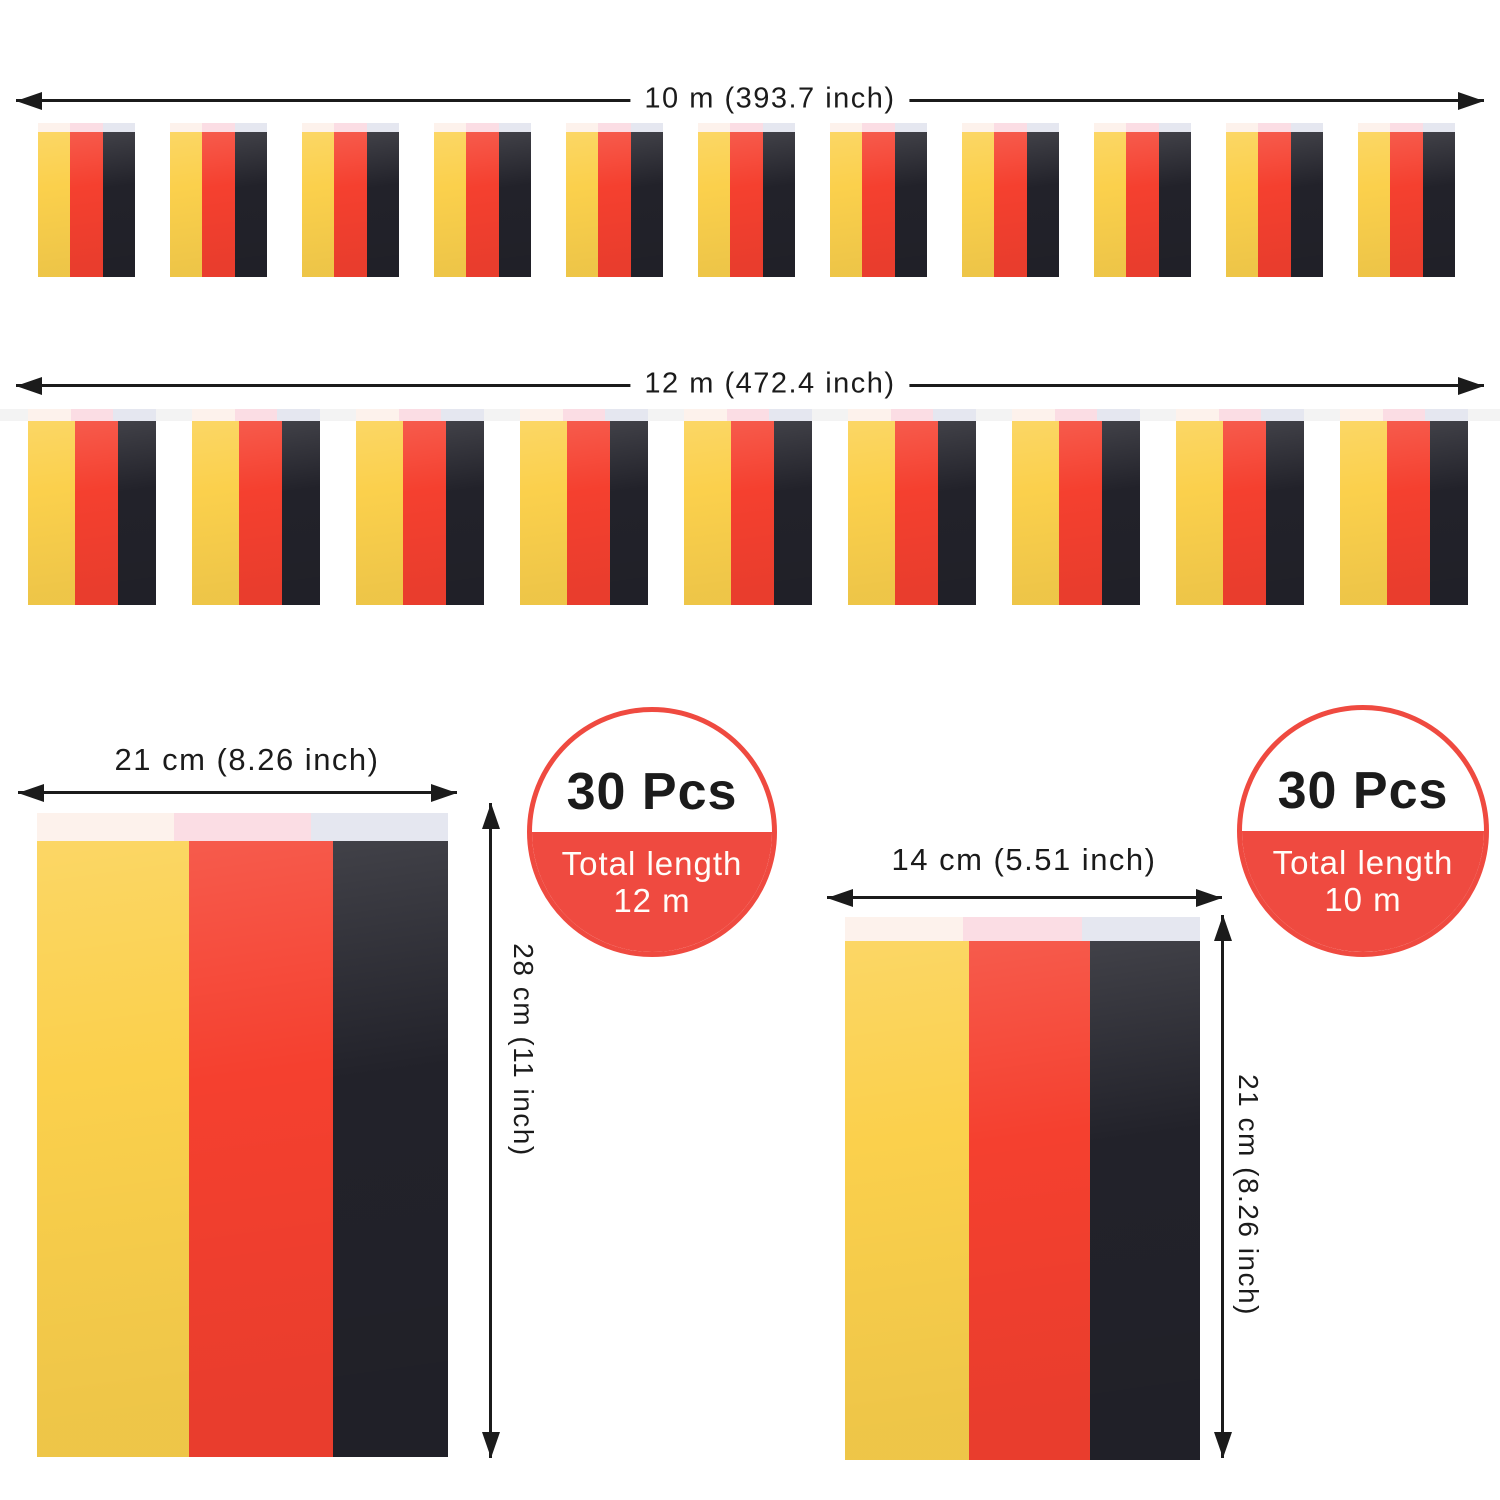 The width and height of the screenshot is (1500, 1500). Describe the element at coordinates (490, 1130) in the screenshot. I see `flag-height-arrow-28cm` at that location.